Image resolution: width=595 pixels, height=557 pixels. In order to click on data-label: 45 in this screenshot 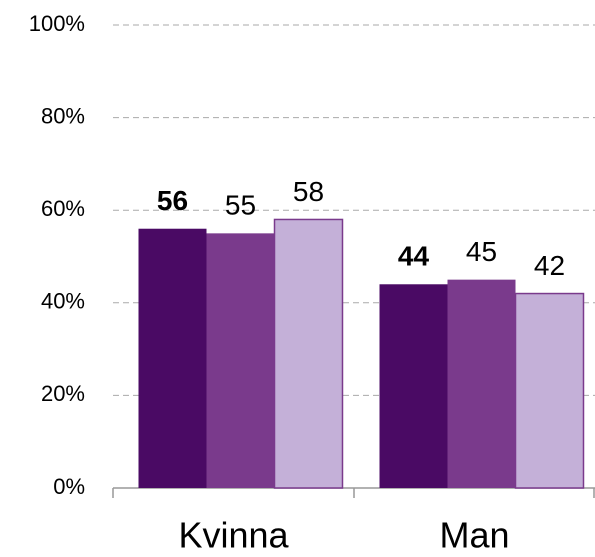, I will do `click(481, 251)`.